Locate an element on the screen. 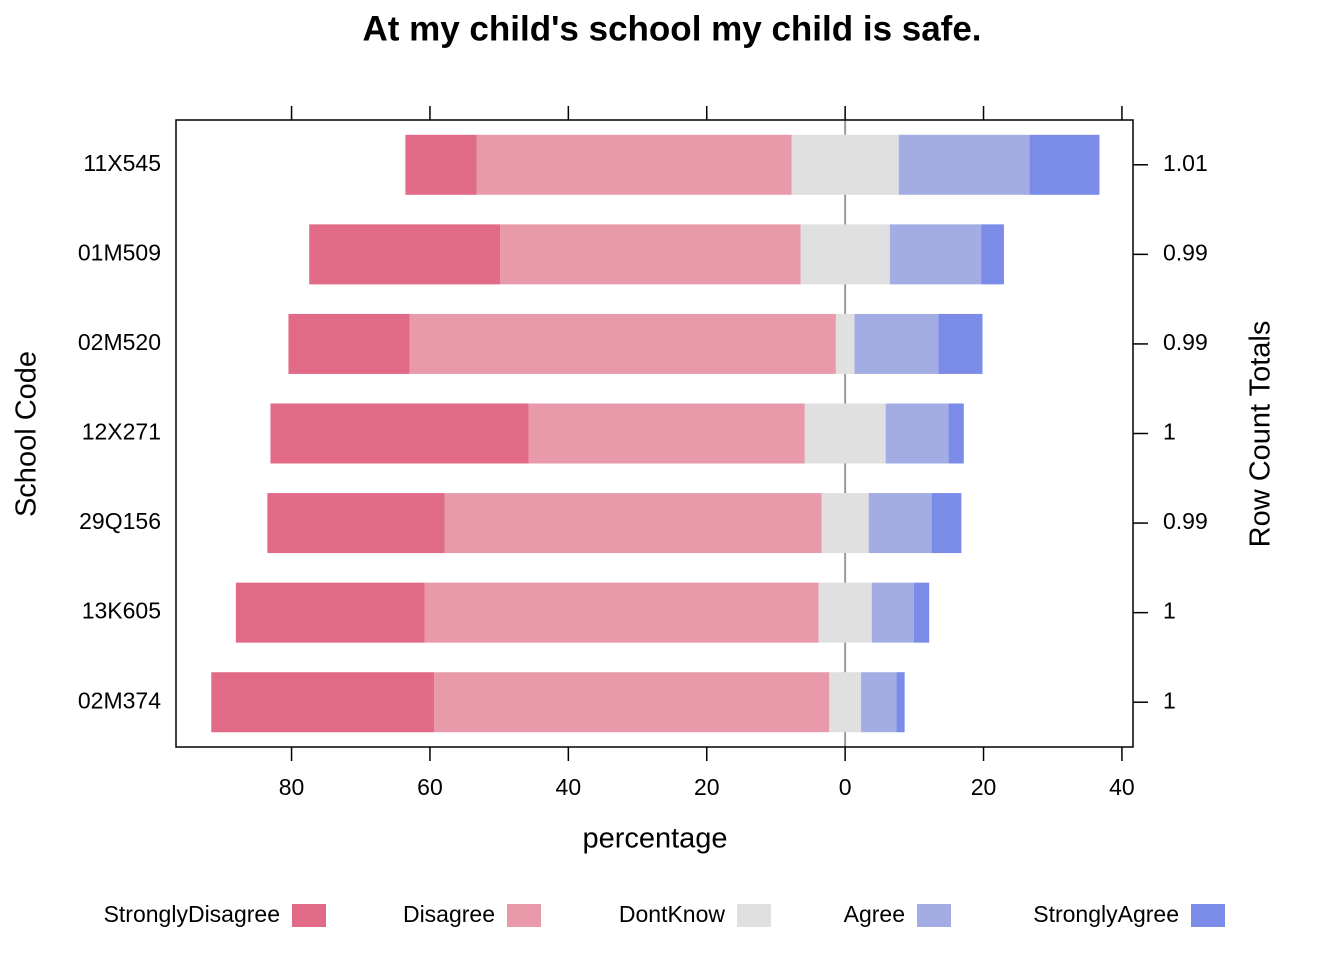  x-tick-label: 0 is located at coordinates (845, 787).